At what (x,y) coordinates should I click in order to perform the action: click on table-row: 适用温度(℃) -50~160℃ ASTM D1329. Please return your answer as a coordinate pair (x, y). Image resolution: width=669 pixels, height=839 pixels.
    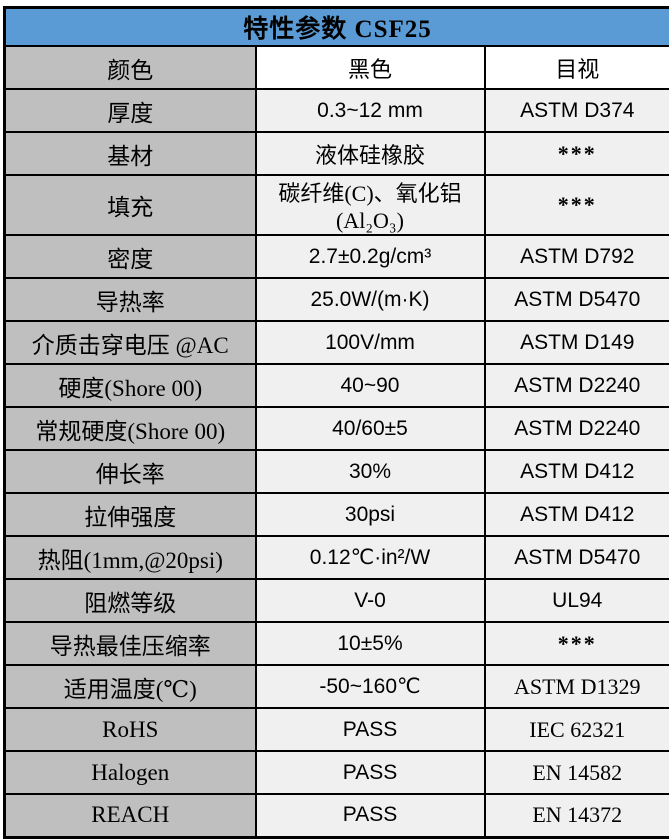
    Looking at the image, I should click on (337, 686).